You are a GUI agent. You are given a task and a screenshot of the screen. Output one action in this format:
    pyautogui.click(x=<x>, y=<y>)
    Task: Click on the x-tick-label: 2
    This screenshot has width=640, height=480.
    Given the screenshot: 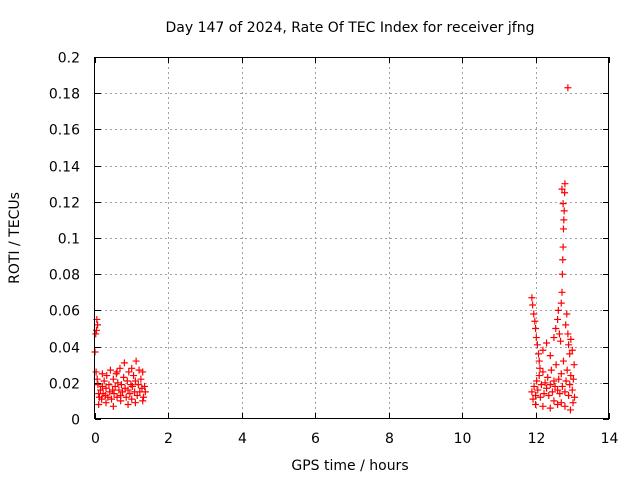 What is the action you would take?
    pyautogui.click(x=168, y=439)
    